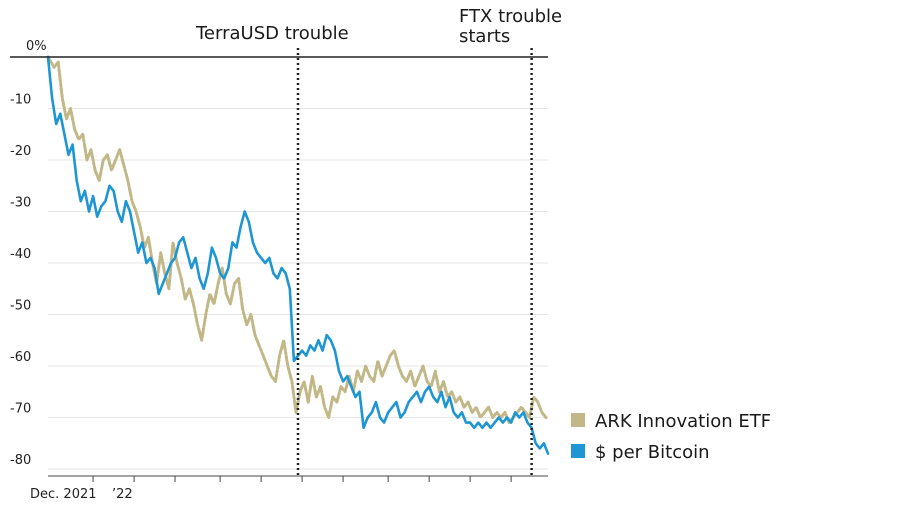  I want to click on annotation-terrausd: TerraUSD trouble, so click(272, 33).